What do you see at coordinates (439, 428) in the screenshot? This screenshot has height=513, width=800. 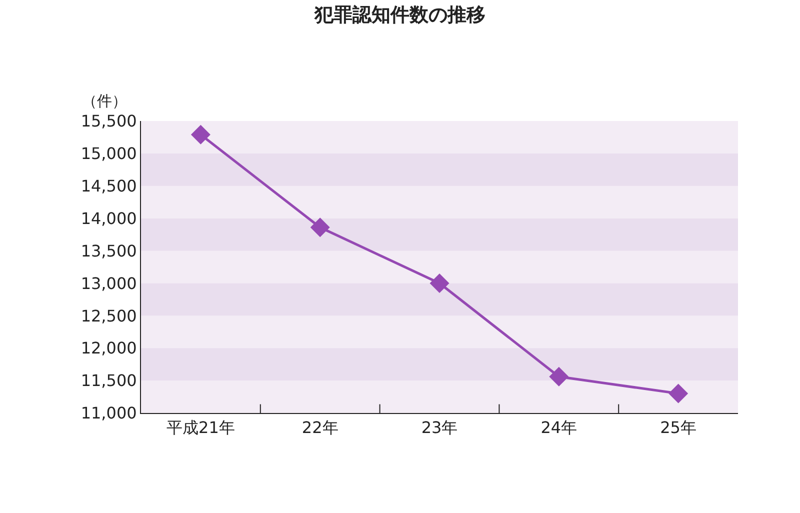 I see `x-tick-label: 23年` at bounding box center [439, 428].